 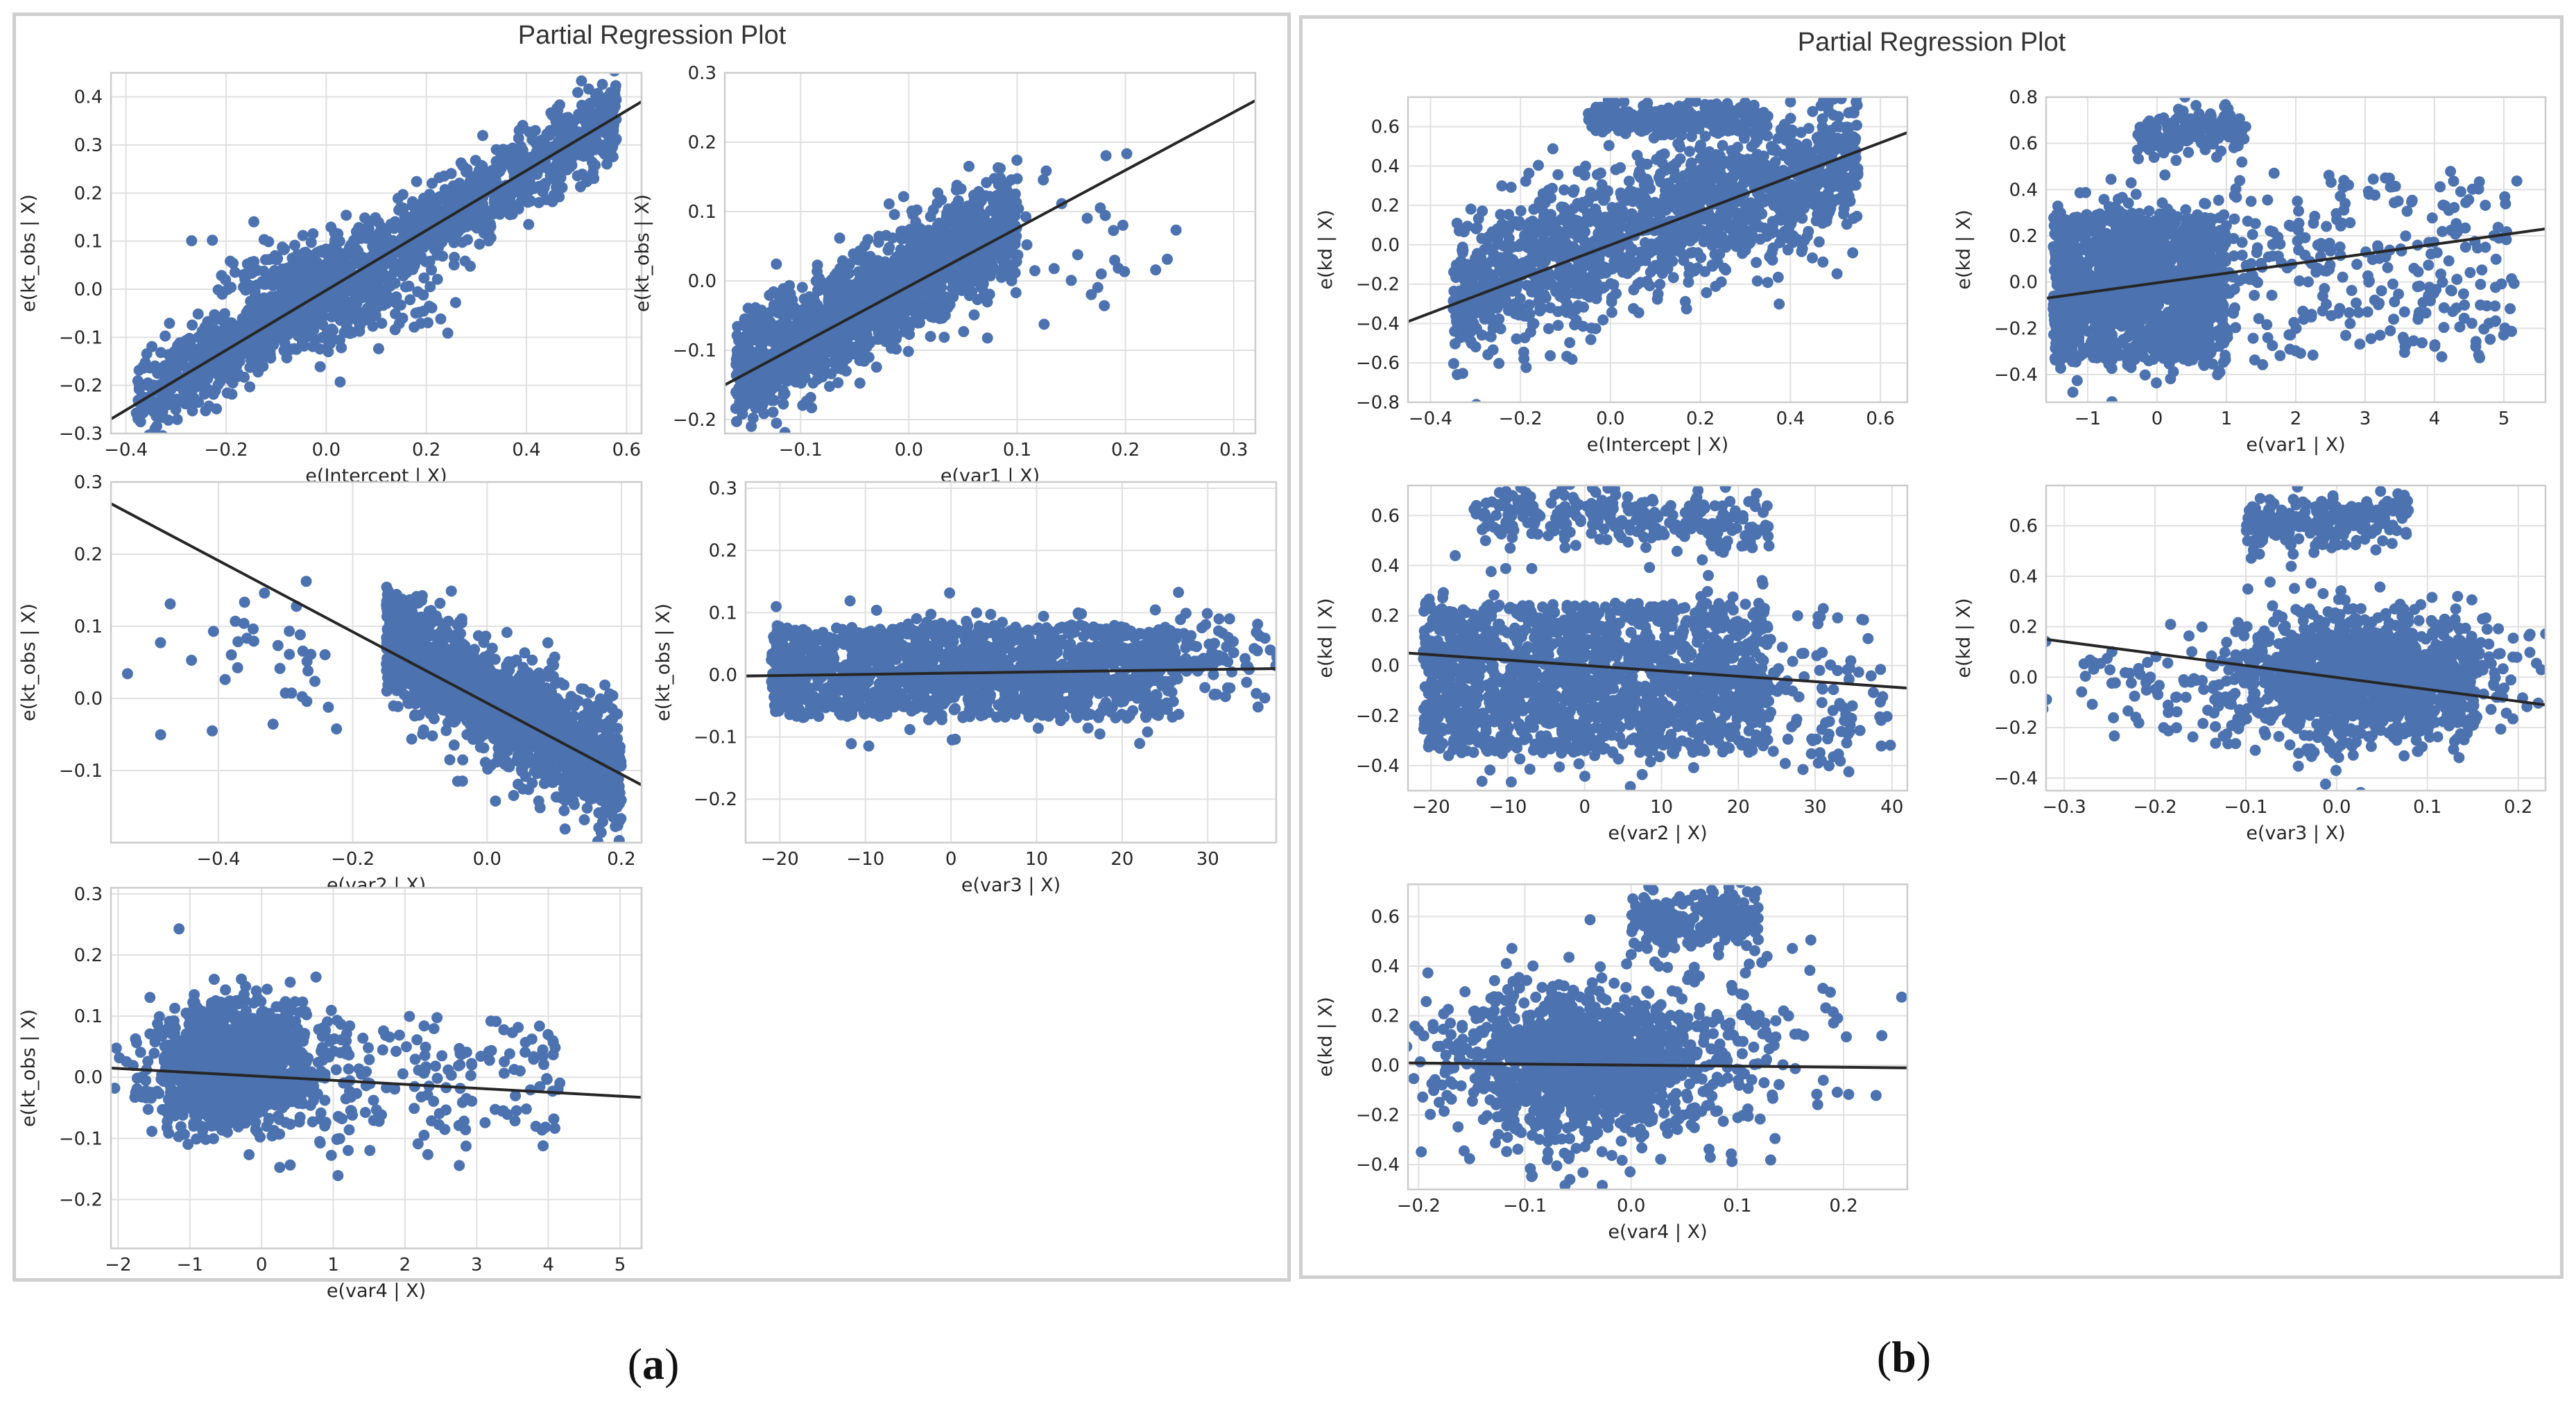 I want to click on fit-line, so click(x=376, y=260).